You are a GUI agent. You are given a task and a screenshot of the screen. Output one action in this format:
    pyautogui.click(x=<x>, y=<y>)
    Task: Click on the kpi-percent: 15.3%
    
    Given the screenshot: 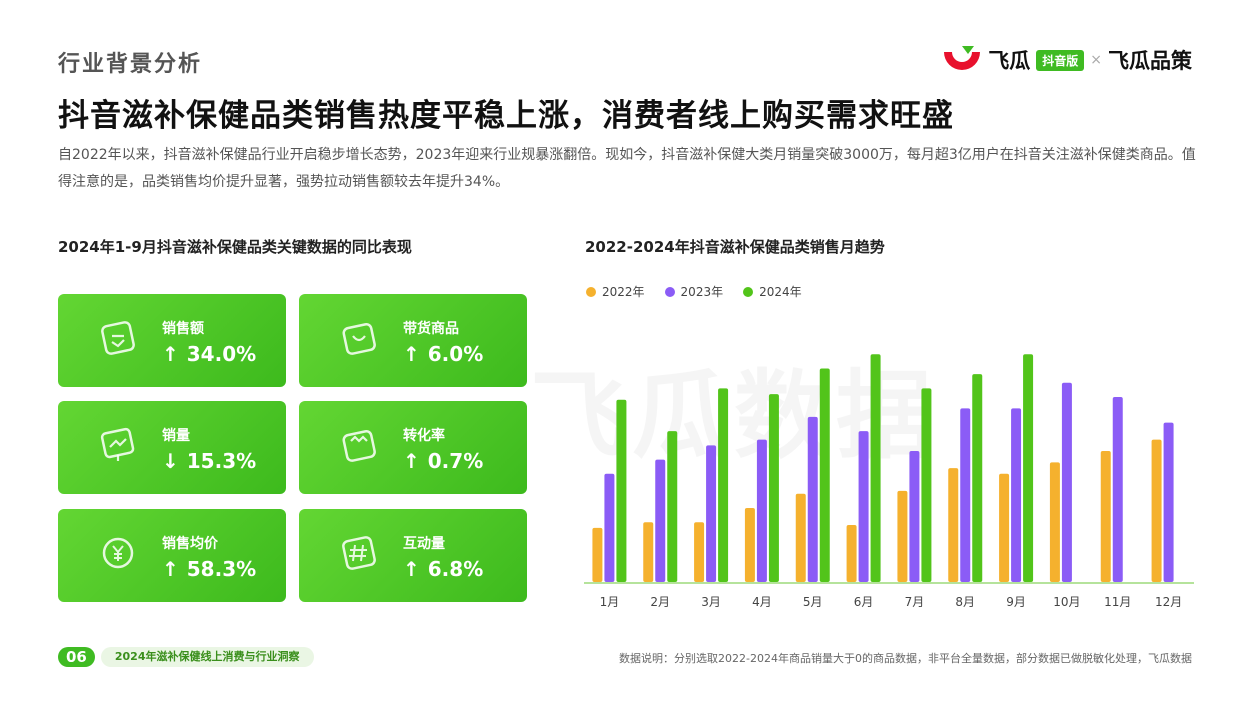 What is the action you would take?
    pyautogui.click(x=221, y=461)
    